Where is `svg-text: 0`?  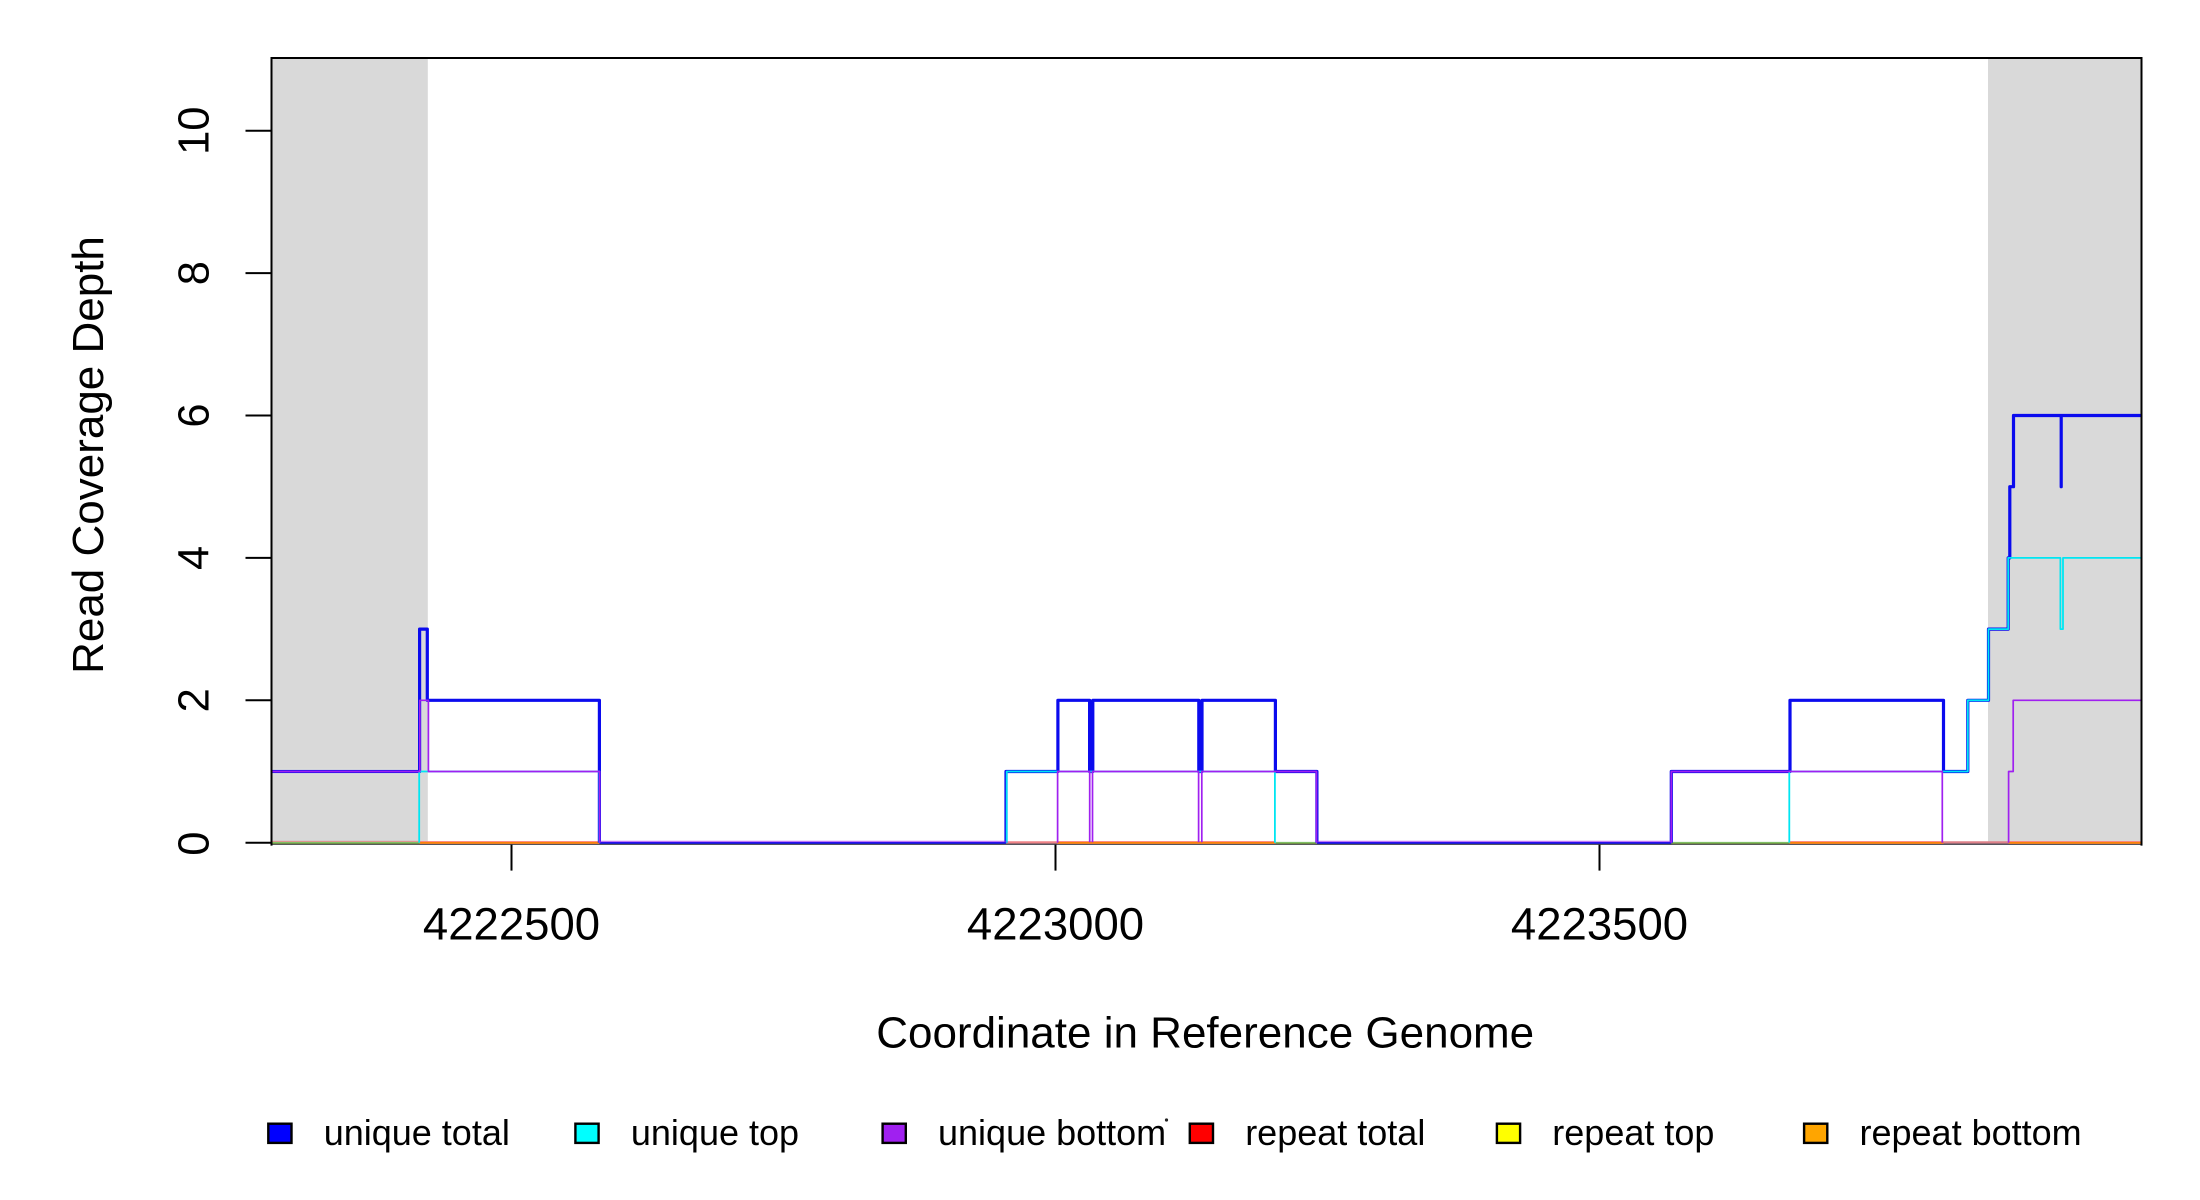 svg-text: 0 is located at coordinates (195, 843).